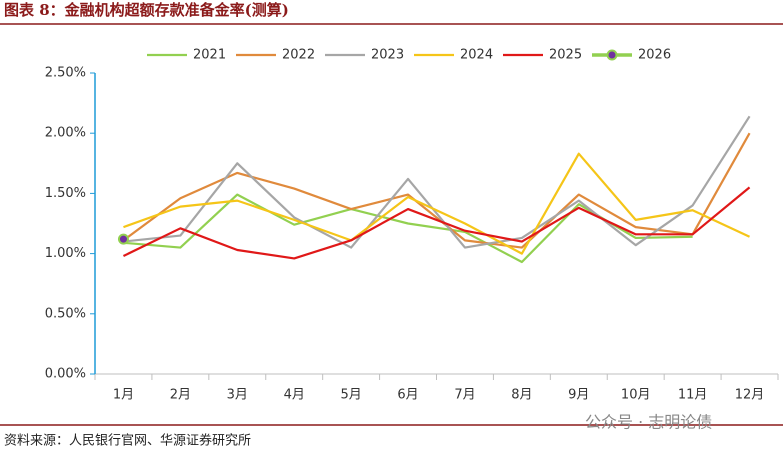  I want to click on legend-label: 2026, so click(654, 55).